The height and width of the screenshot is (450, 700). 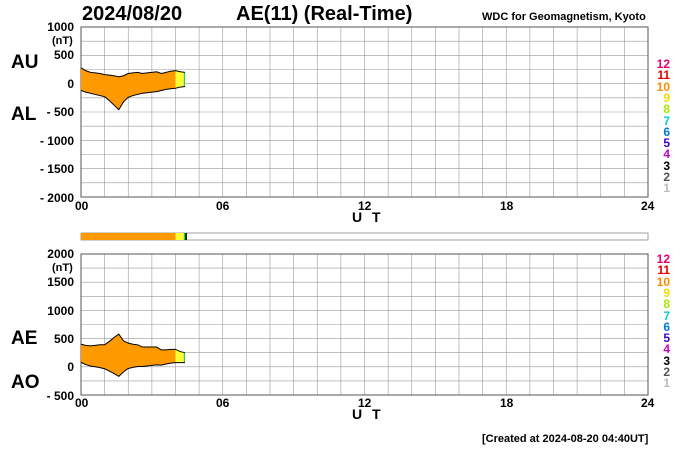 I want to click on top-ytick-1000: 1000, so click(x=60, y=27).